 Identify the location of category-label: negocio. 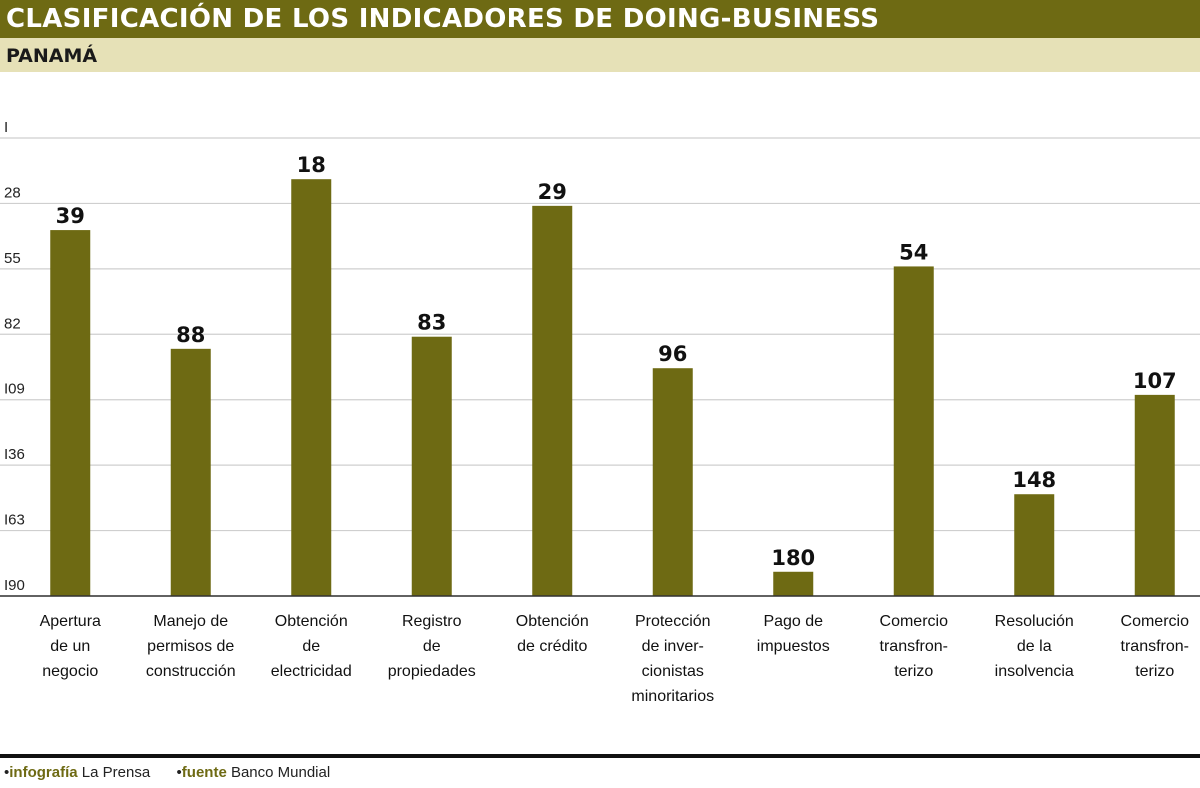
(70, 671).